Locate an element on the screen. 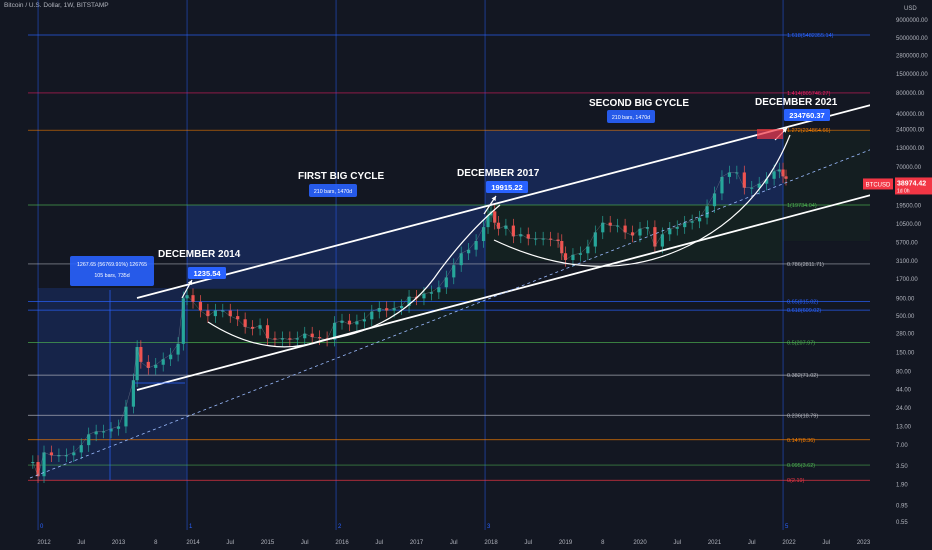 The image size is (932, 550). price-tick-label: 3100.00 is located at coordinates (907, 262).